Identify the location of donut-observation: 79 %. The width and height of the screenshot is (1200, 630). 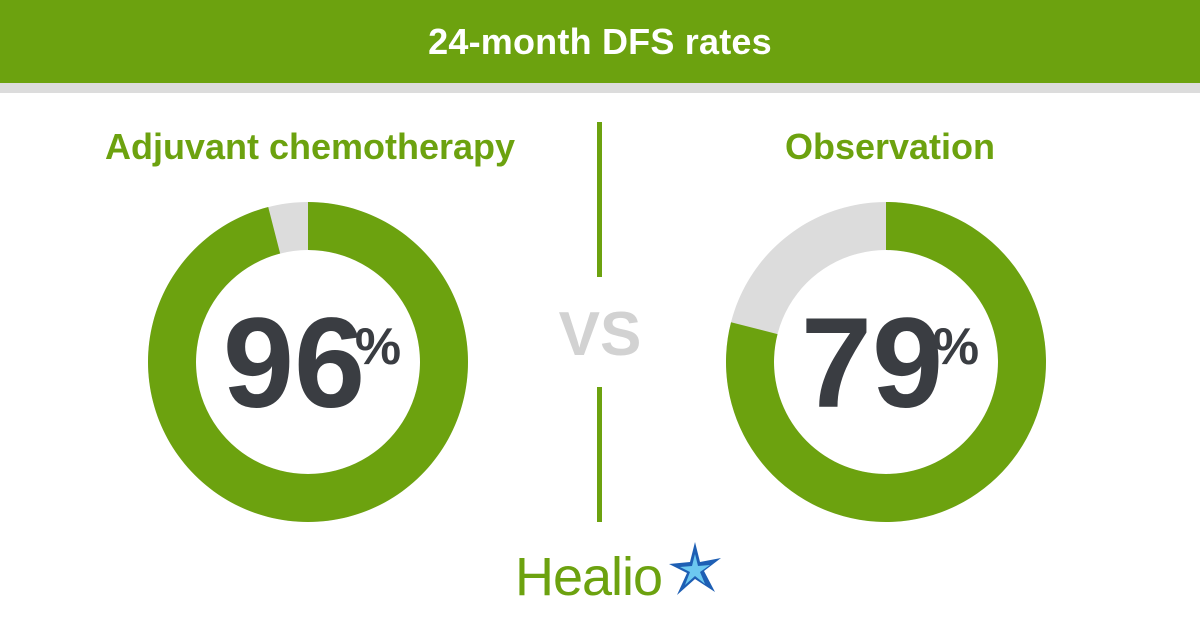
(885, 362).